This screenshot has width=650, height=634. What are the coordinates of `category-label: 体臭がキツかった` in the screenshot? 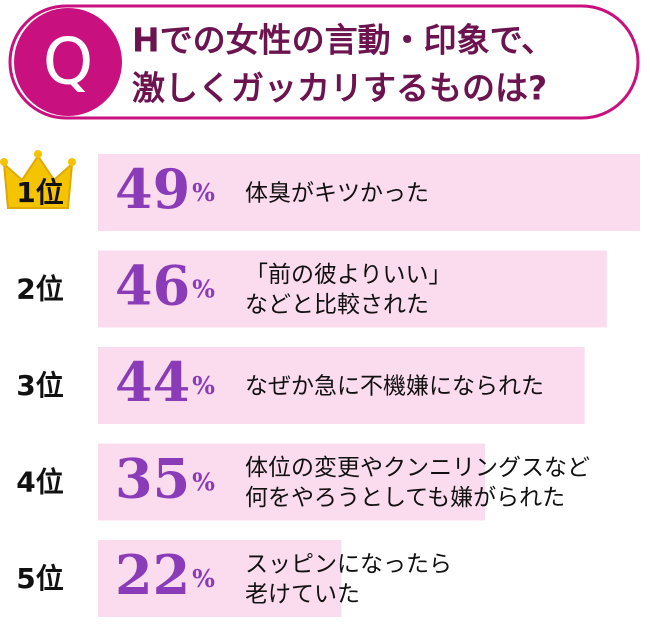 It's located at (337, 194).